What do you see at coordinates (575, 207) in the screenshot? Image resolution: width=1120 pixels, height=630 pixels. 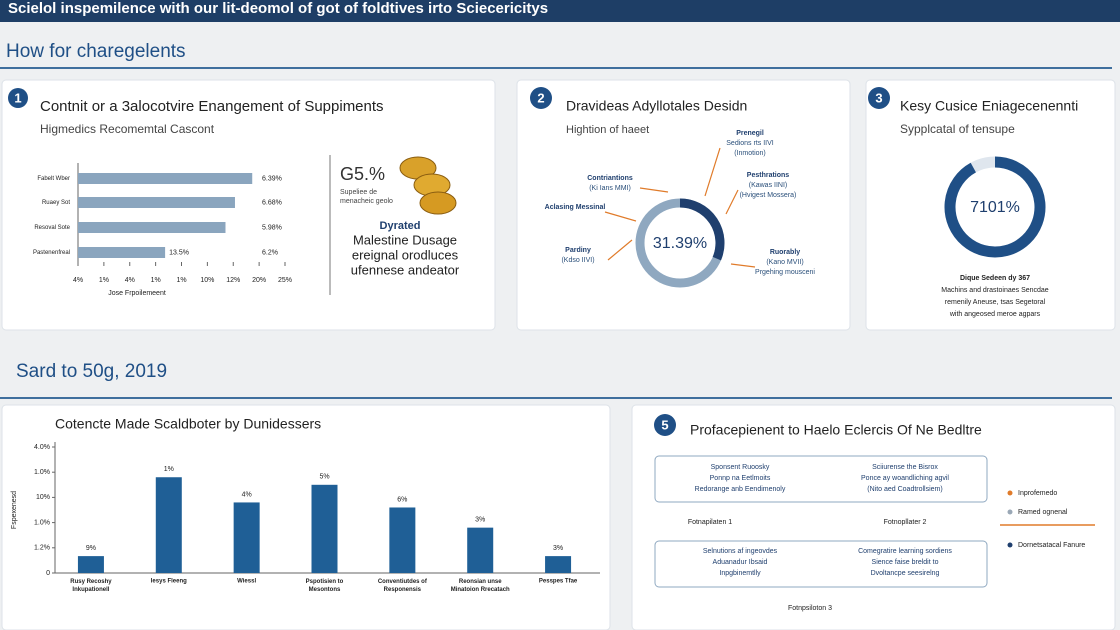 I see `callout-text: Aclasing Messinal` at bounding box center [575, 207].